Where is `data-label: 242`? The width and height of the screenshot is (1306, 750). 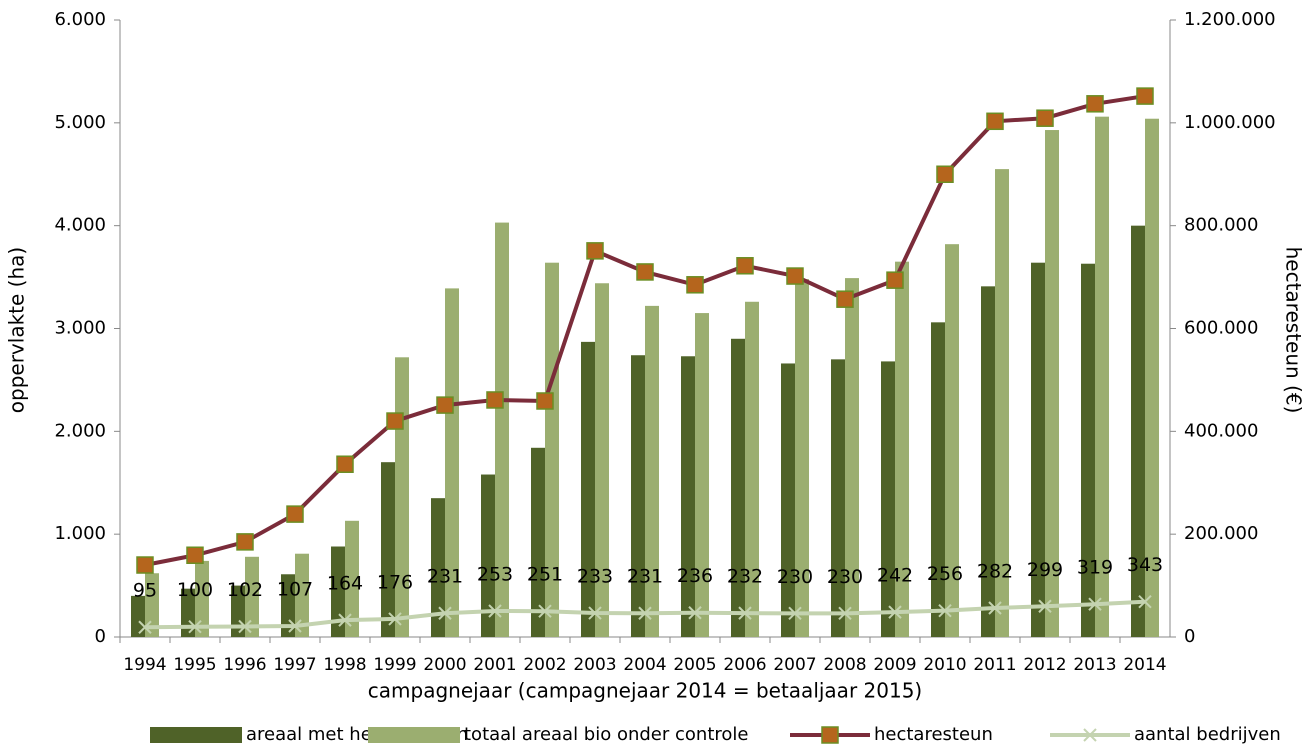 data-label: 242 is located at coordinates (895, 576).